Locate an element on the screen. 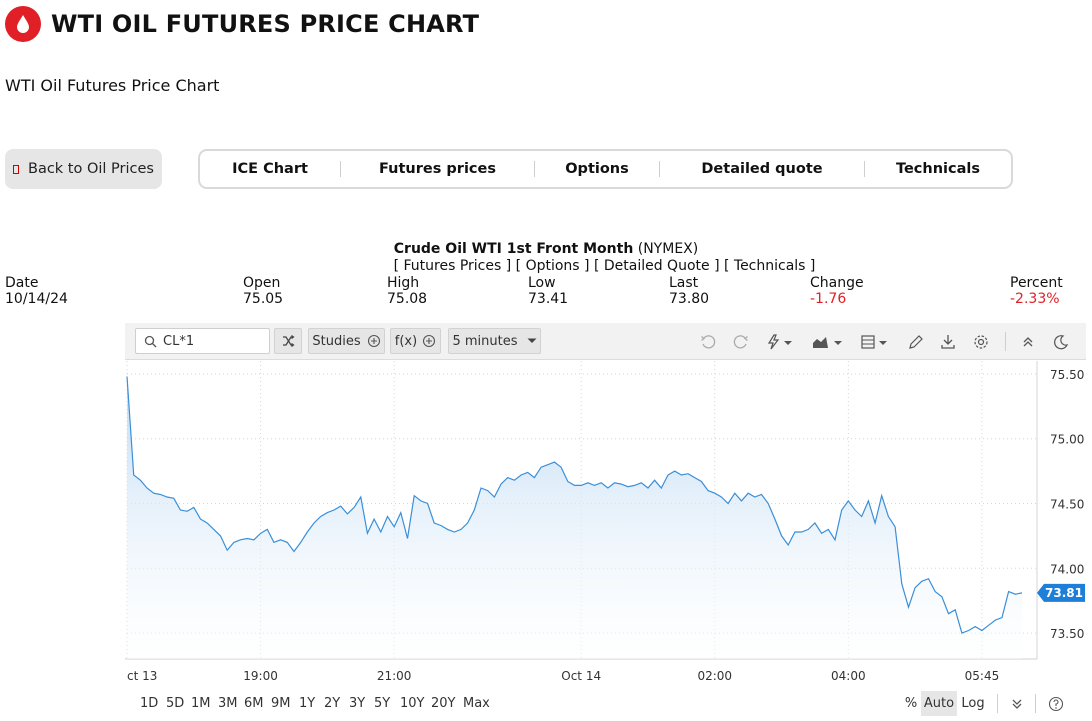  y-tick-label: 75.00 is located at coordinates (1067, 440).